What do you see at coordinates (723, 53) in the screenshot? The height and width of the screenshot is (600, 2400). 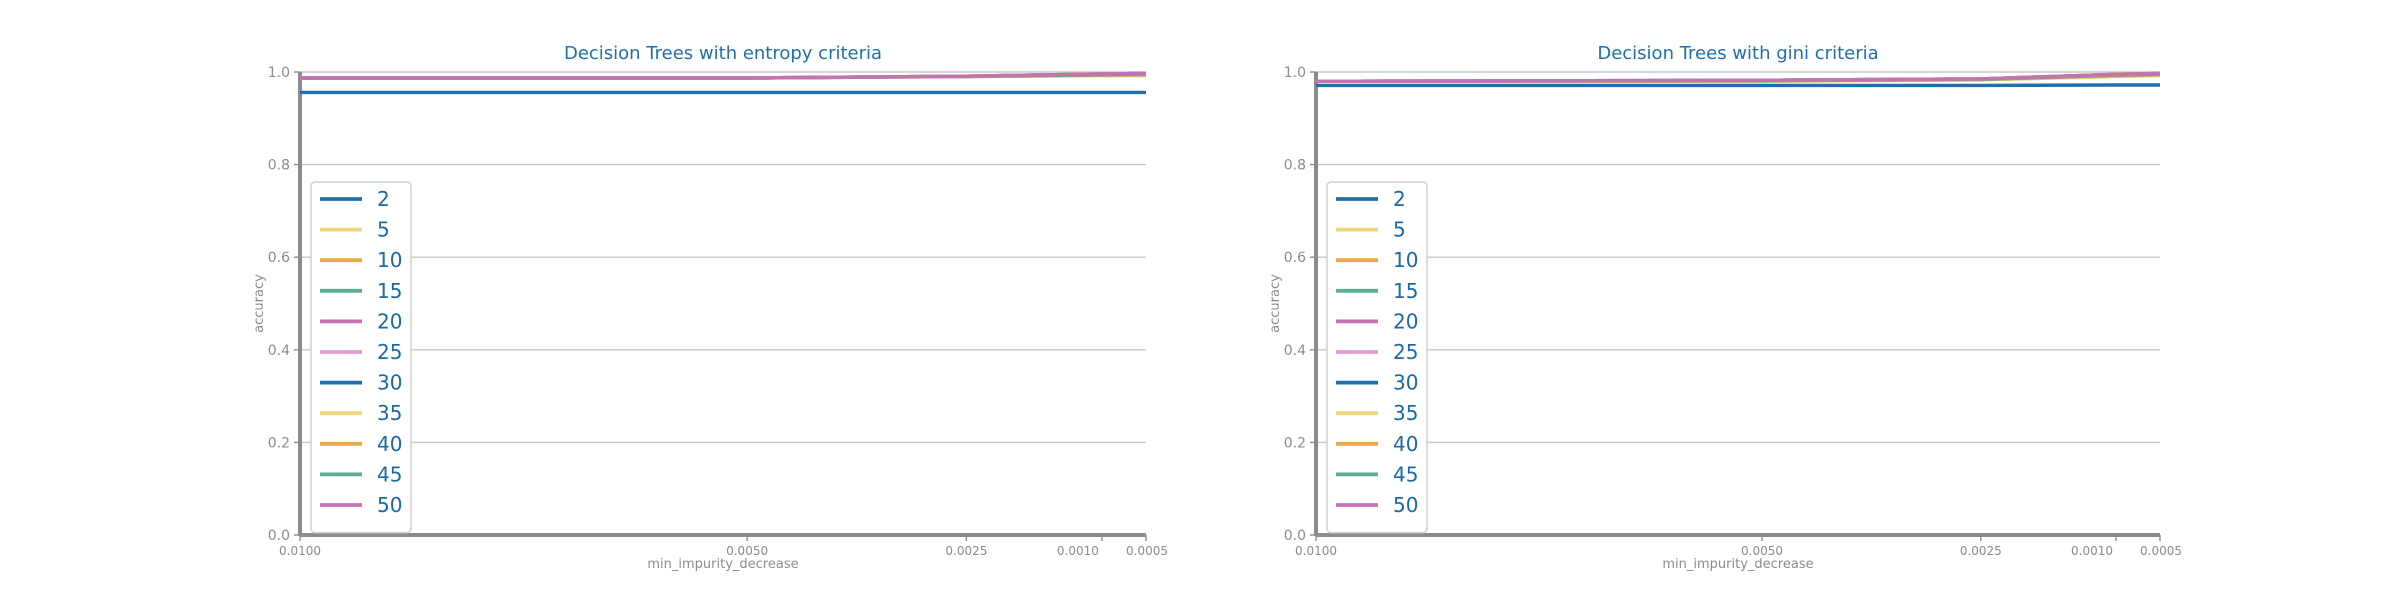 I see `chart-title: Decision Trees with entropy criteria` at bounding box center [723, 53].